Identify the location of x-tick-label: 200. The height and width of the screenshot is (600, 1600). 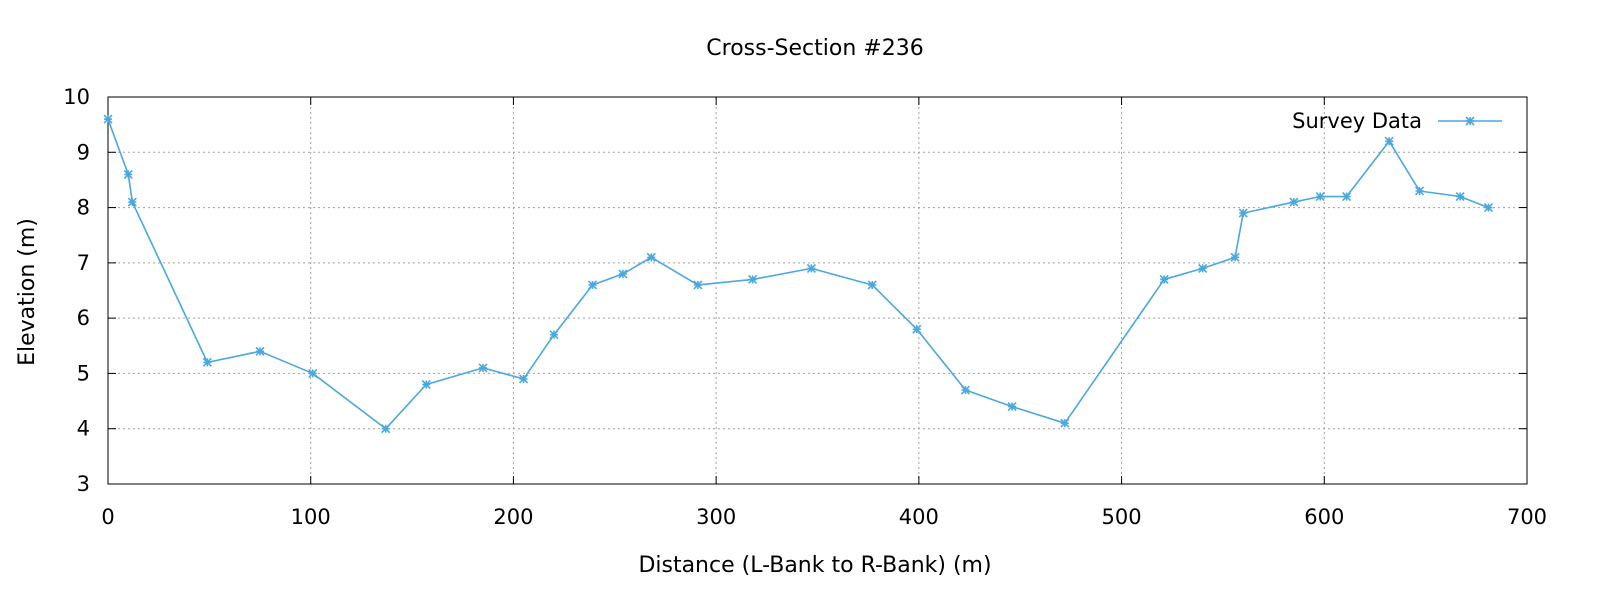
(513, 517).